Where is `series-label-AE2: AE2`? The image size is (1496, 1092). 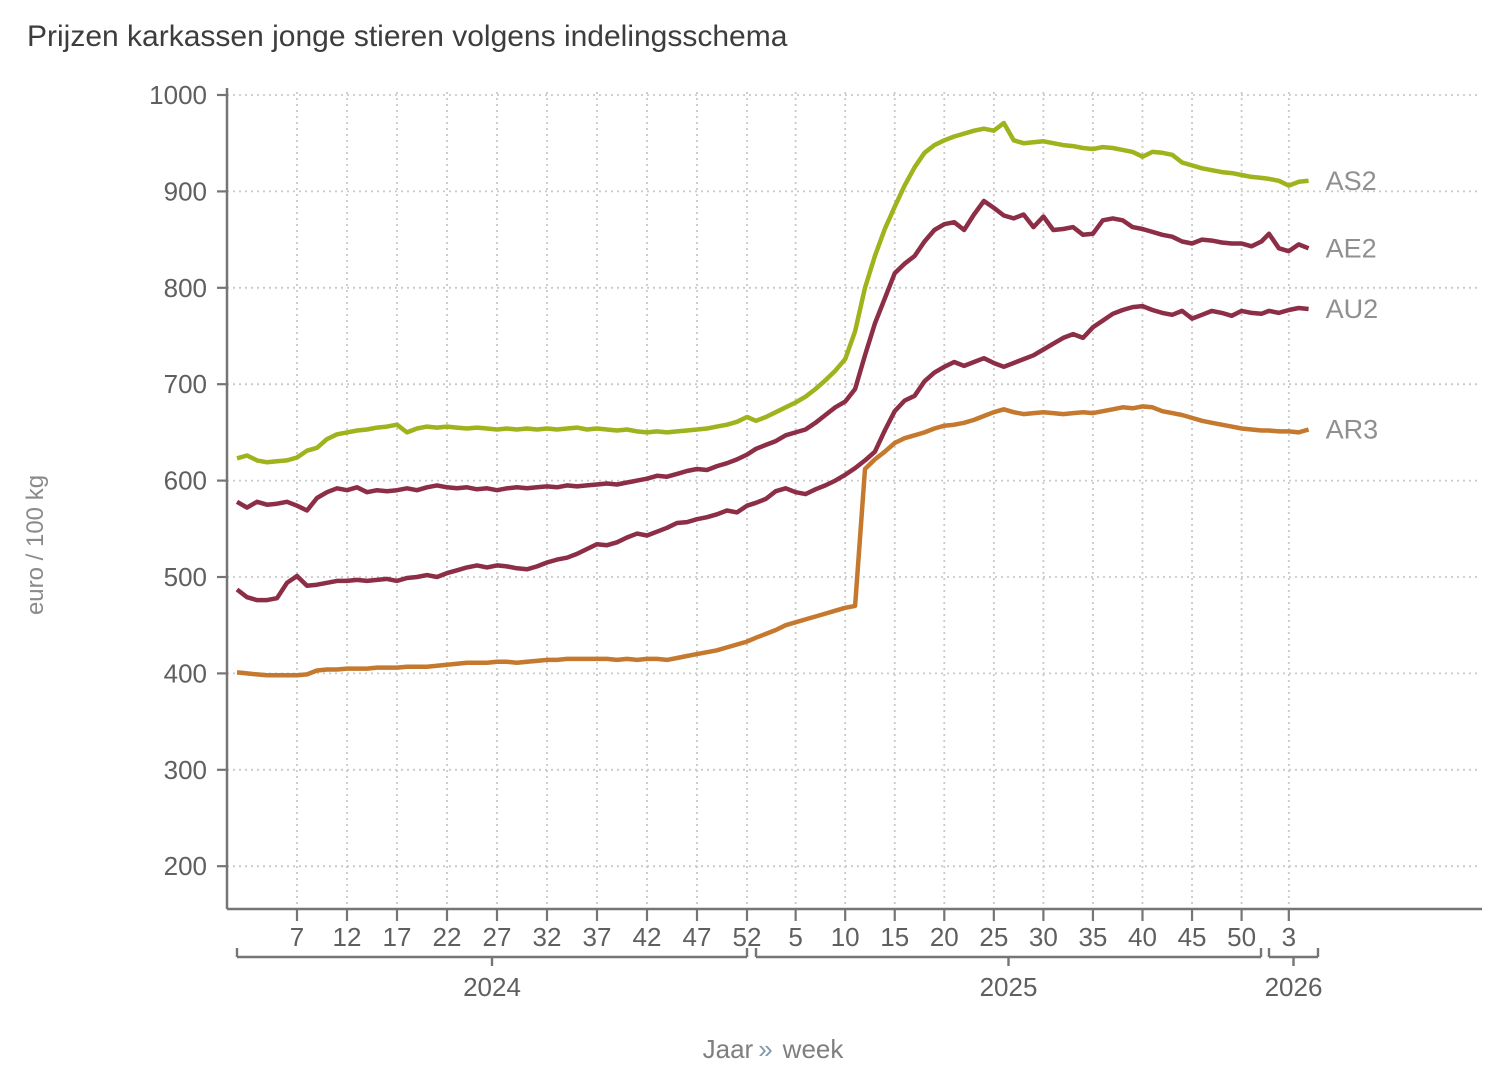
series-label-AE2: AE2 is located at coordinates (1351, 248).